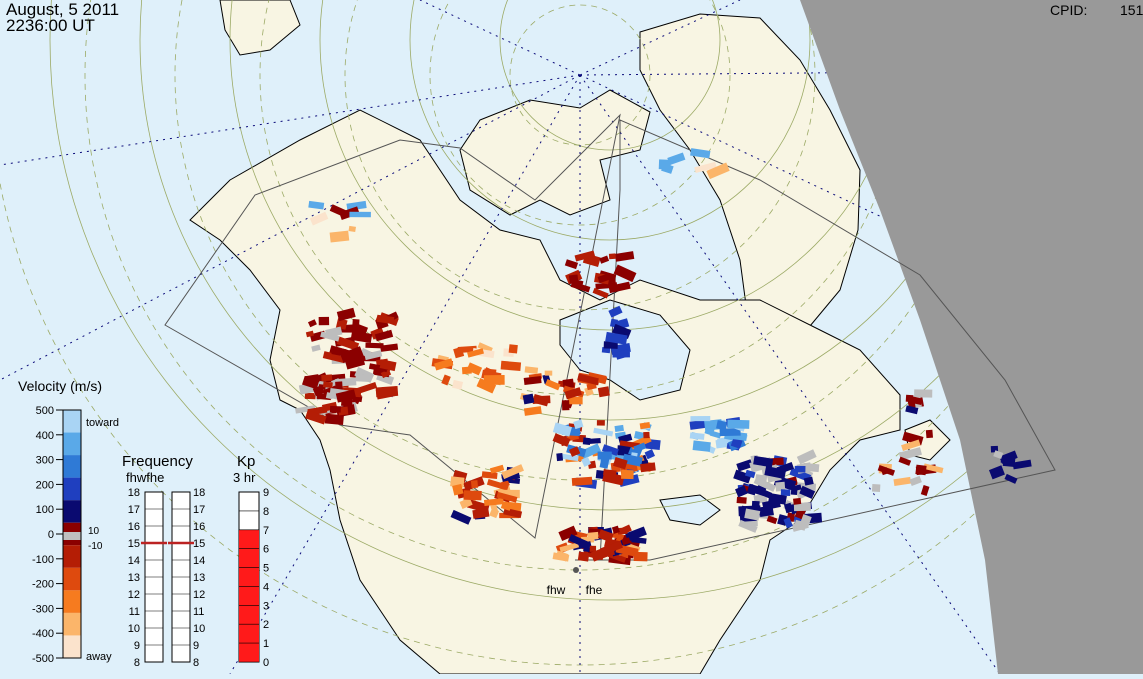 Image resolution: width=1143 pixels, height=679 pixels. What do you see at coordinates (266, 606) in the screenshot?
I see `kp-tick-label: 3` at bounding box center [266, 606].